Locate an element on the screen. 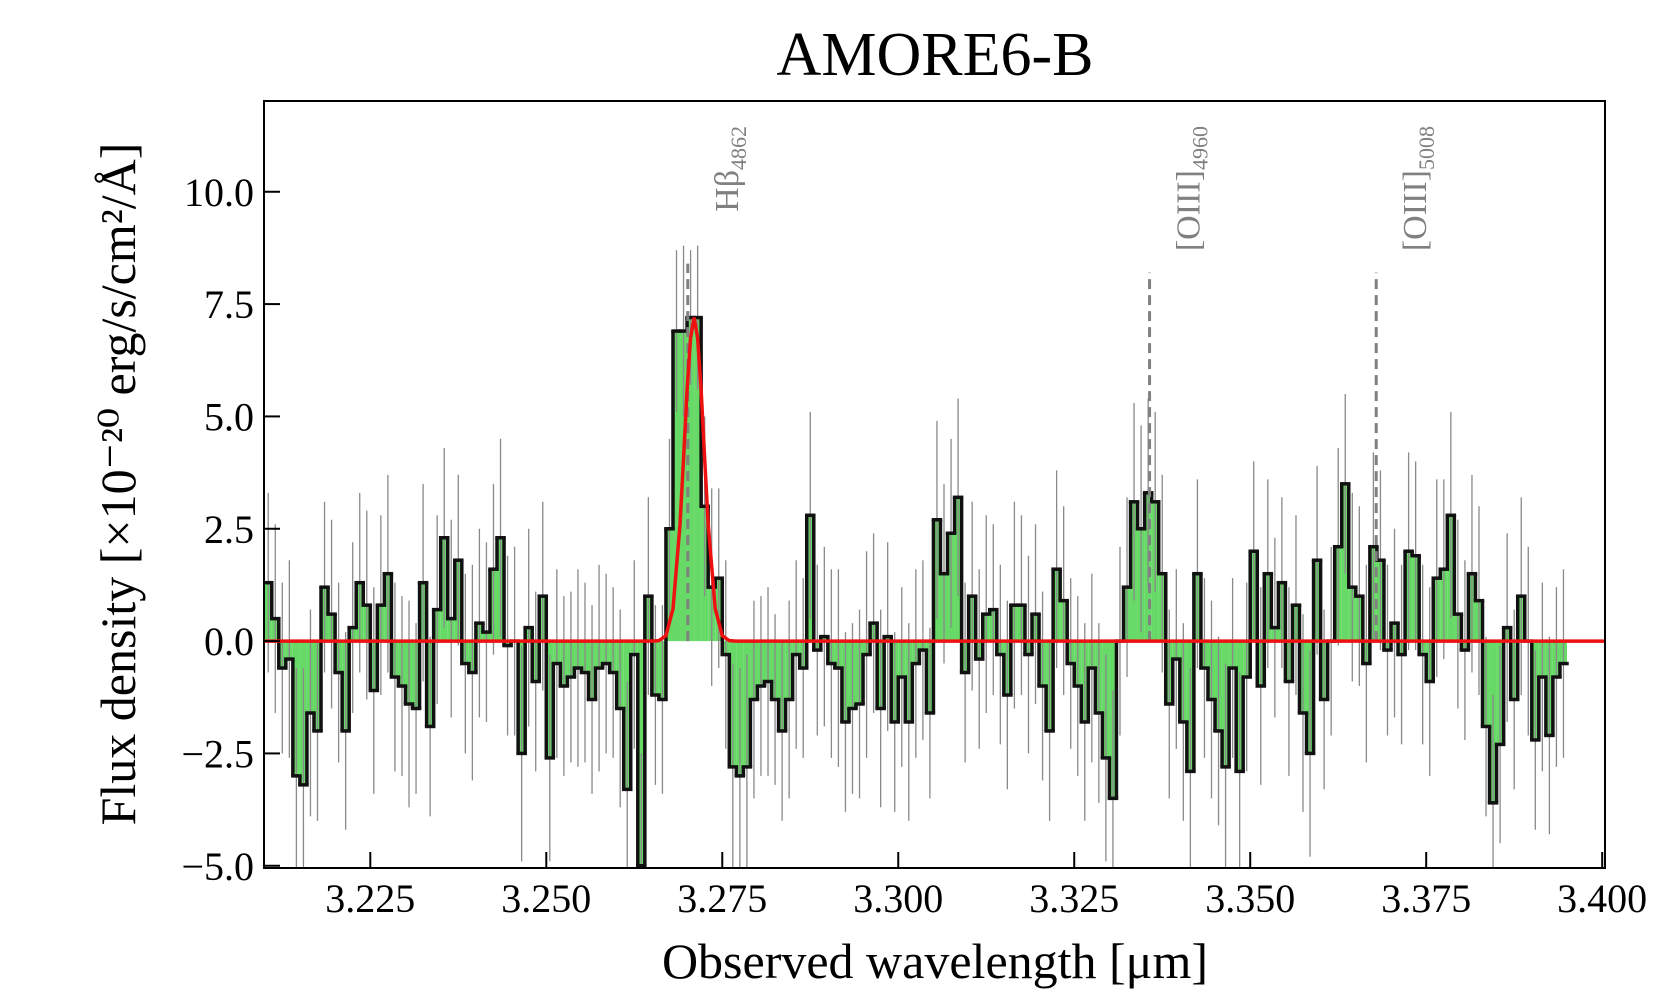 This screenshot has height=1008, width=1655. y-tick-label: 0.0 is located at coordinates (229, 641).